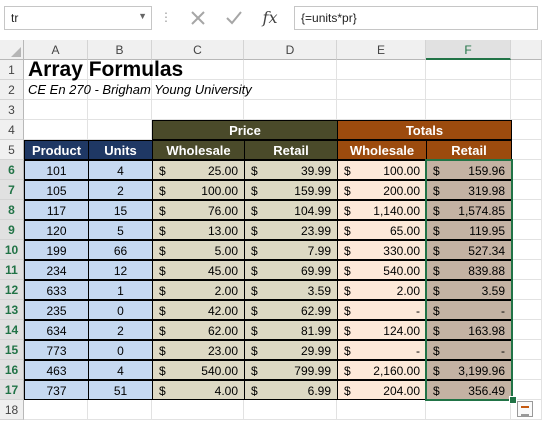 The width and height of the screenshot is (542, 433). Describe the element at coordinates (291, 210) in the screenshot. I see `cell-retail: $104.99` at that location.